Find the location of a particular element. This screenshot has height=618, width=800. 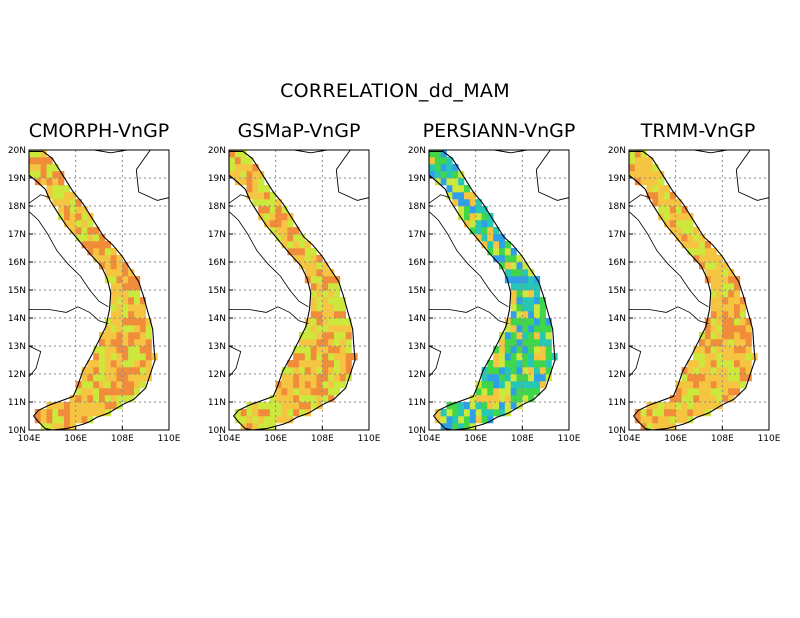

graticule is located at coordinates (299, 290).